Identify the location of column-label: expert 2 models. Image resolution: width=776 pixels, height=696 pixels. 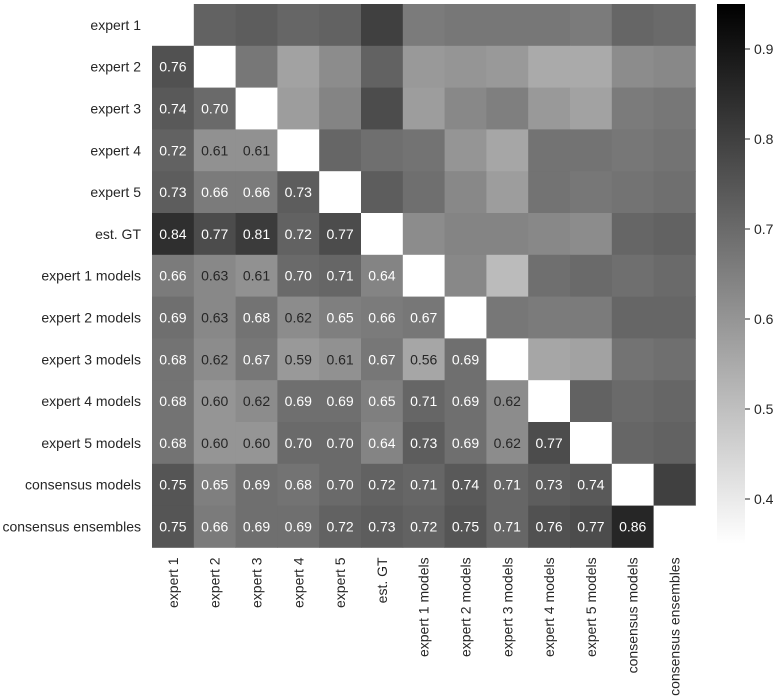
(466, 607).